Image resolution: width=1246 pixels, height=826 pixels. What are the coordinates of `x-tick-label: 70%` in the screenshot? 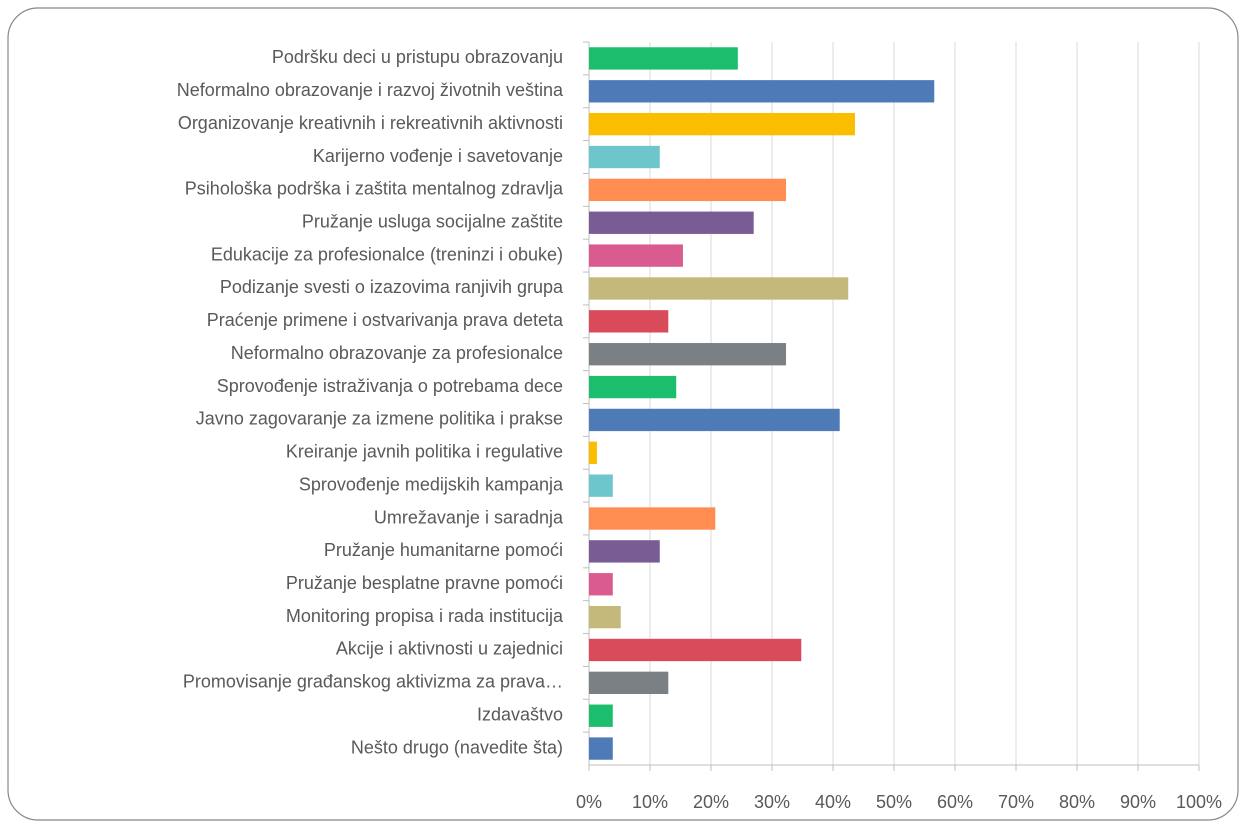 It's located at (1016, 802).